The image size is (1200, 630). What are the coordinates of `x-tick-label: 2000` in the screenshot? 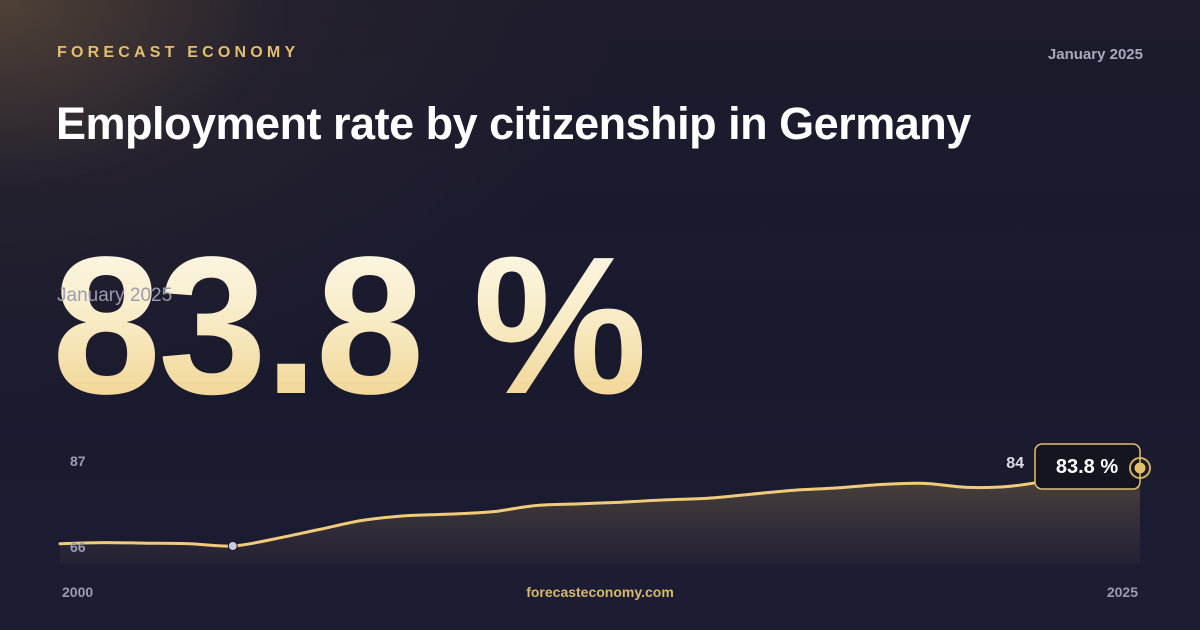 It's located at (77, 592).